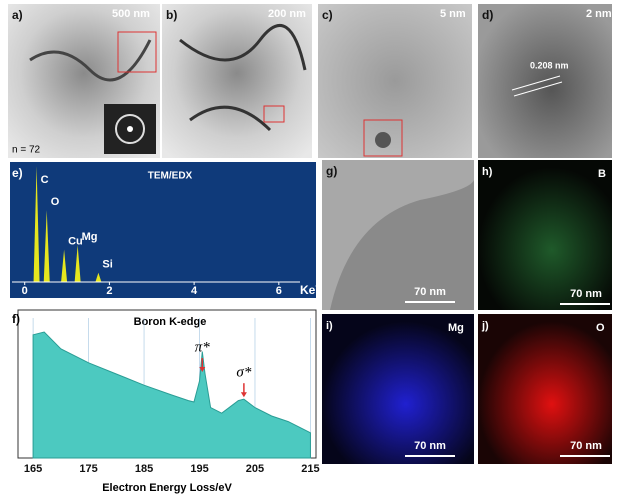 The image size is (620, 494). What do you see at coordinates (55, 202) in the screenshot?
I see `peak-label: O` at bounding box center [55, 202].